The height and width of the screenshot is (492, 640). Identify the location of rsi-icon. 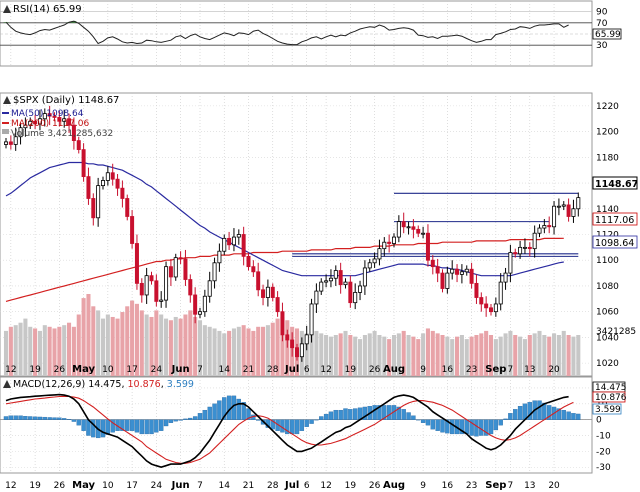
(7, 9).